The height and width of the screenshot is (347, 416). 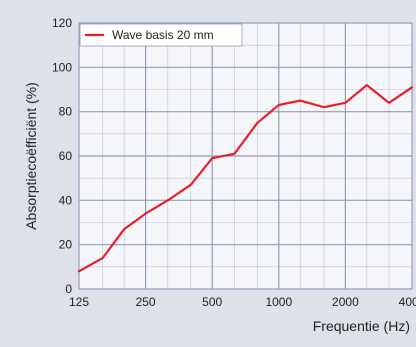 I want to click on y-tick-label: 80, so click(x=66, y=112).